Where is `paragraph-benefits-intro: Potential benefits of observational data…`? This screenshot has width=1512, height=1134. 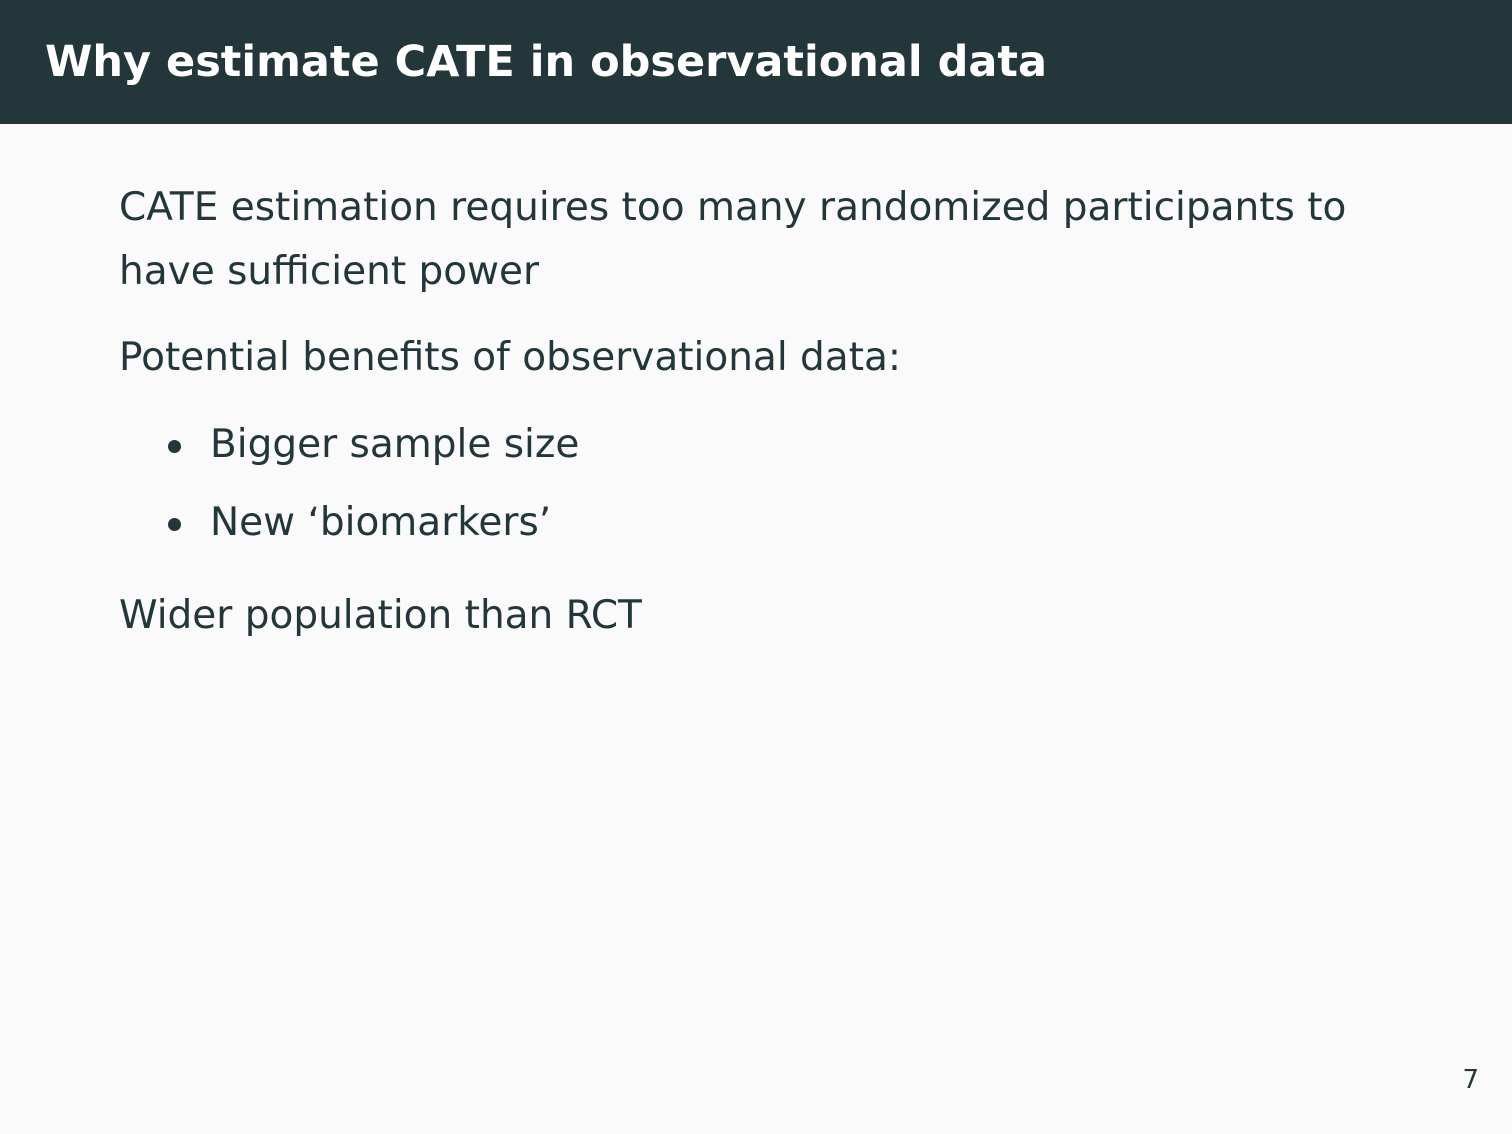 paragraph-benefits-intro: Potential benefits of observational data… is located at coordinates (510, 357).